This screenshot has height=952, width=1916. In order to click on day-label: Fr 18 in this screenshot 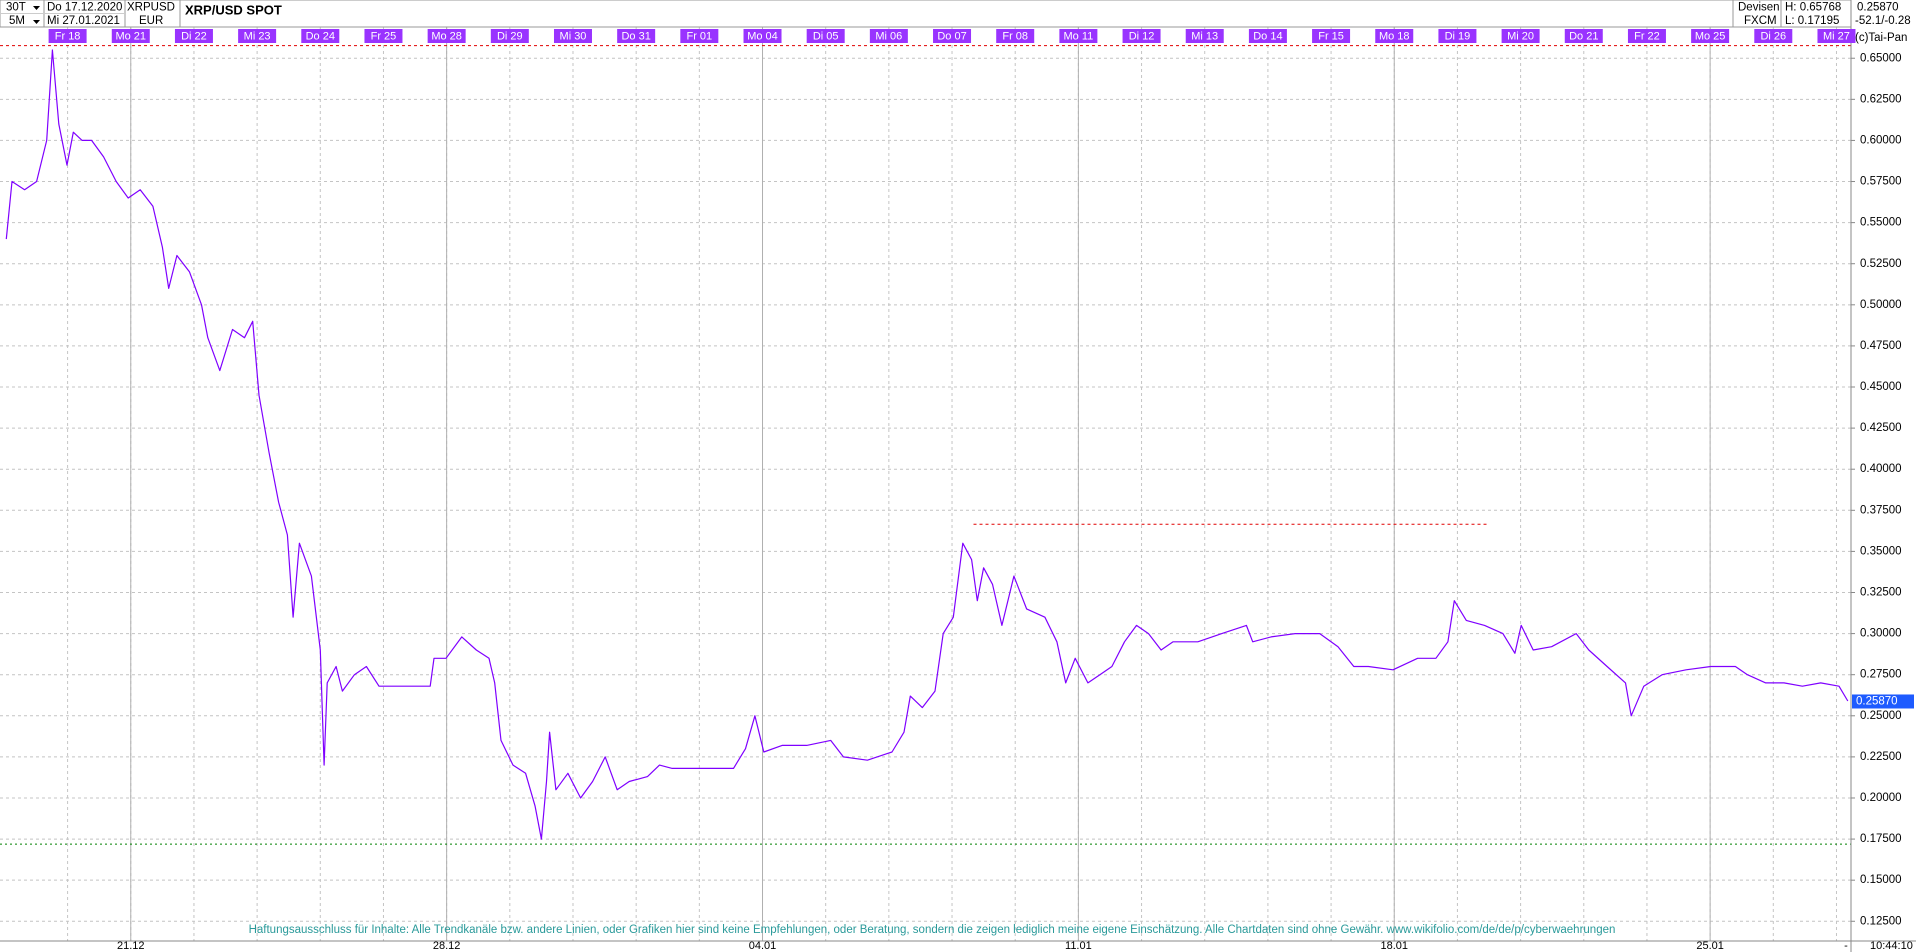, I will do `click(68, 36)`.